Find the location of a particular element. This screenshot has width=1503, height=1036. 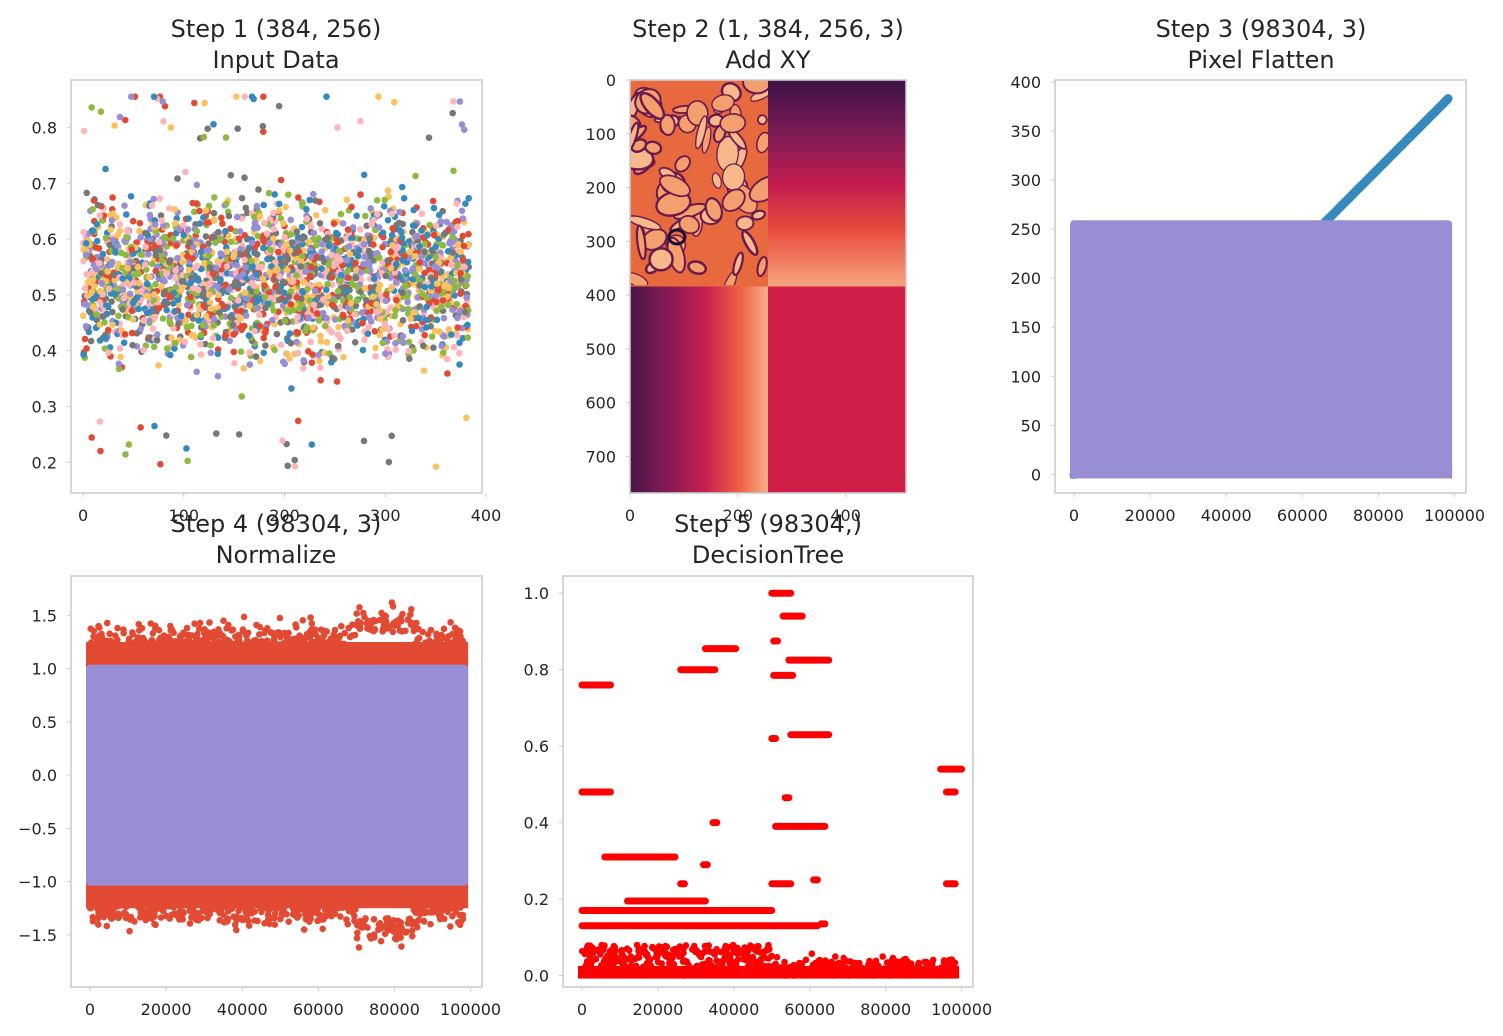

x-tick-label: 60000 is located at coordinates (318, 1009).